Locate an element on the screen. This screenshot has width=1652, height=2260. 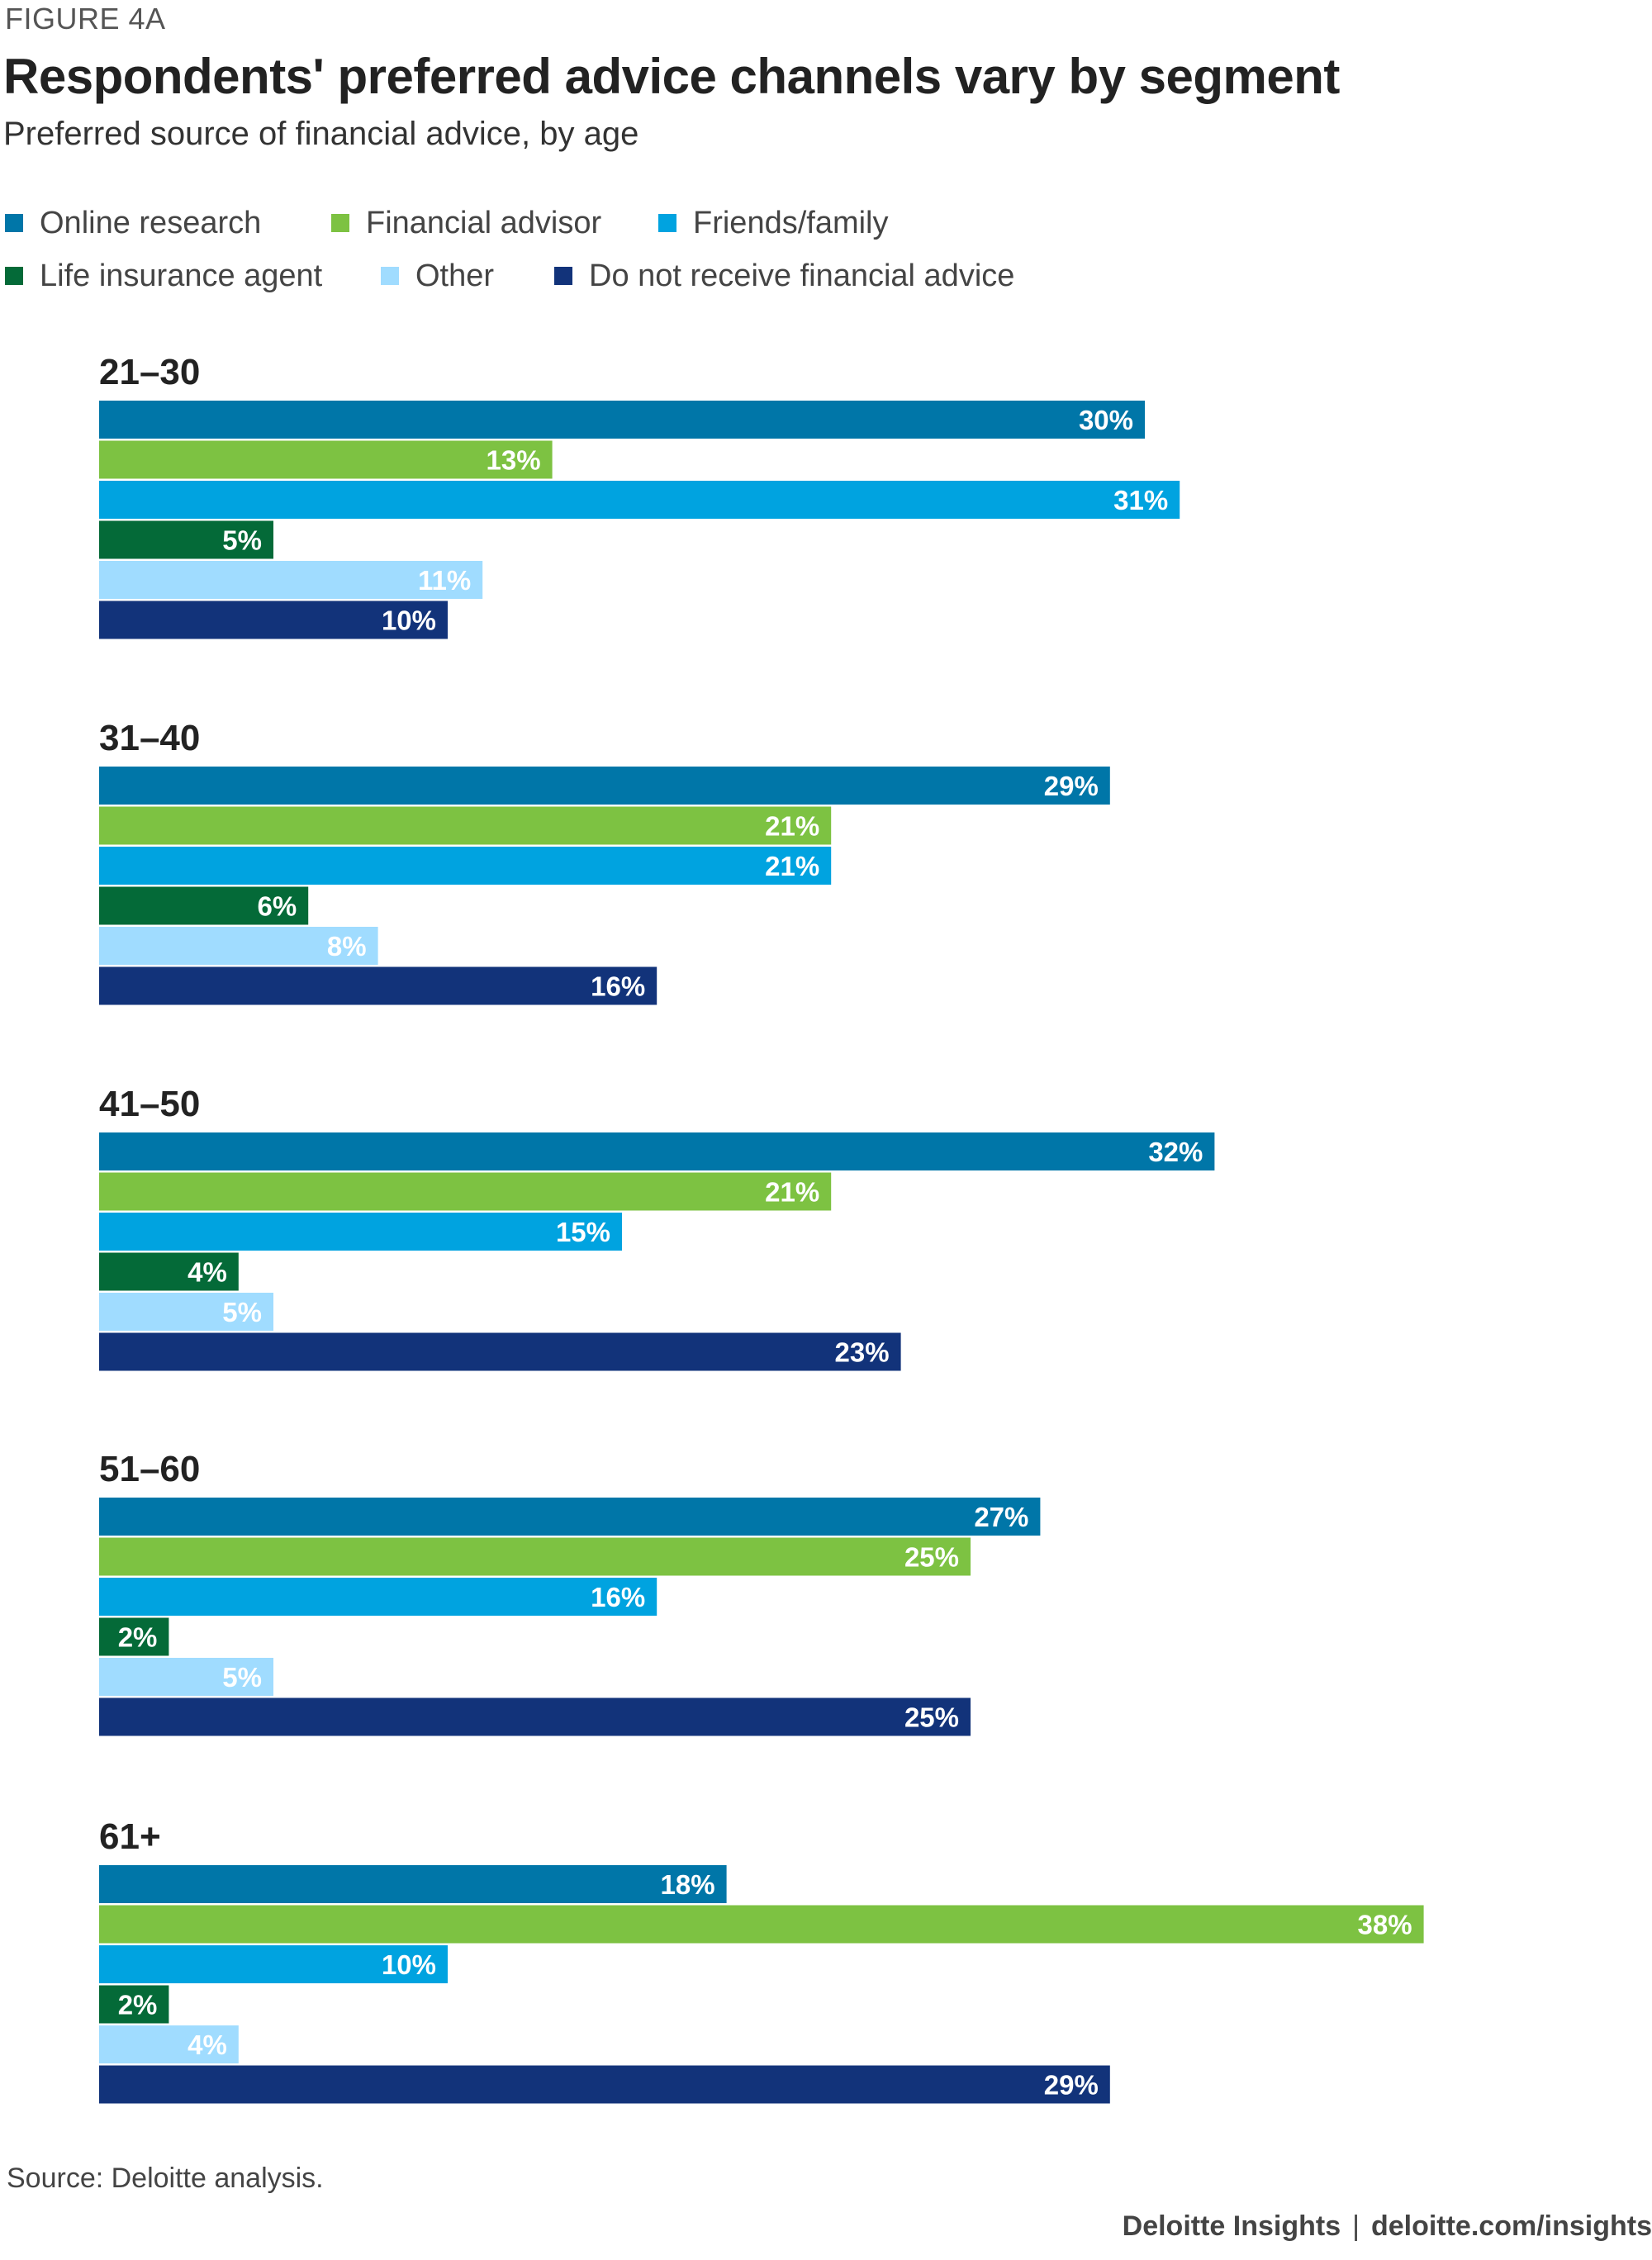
data-label: 30% is located at coordinates (1106, 420).